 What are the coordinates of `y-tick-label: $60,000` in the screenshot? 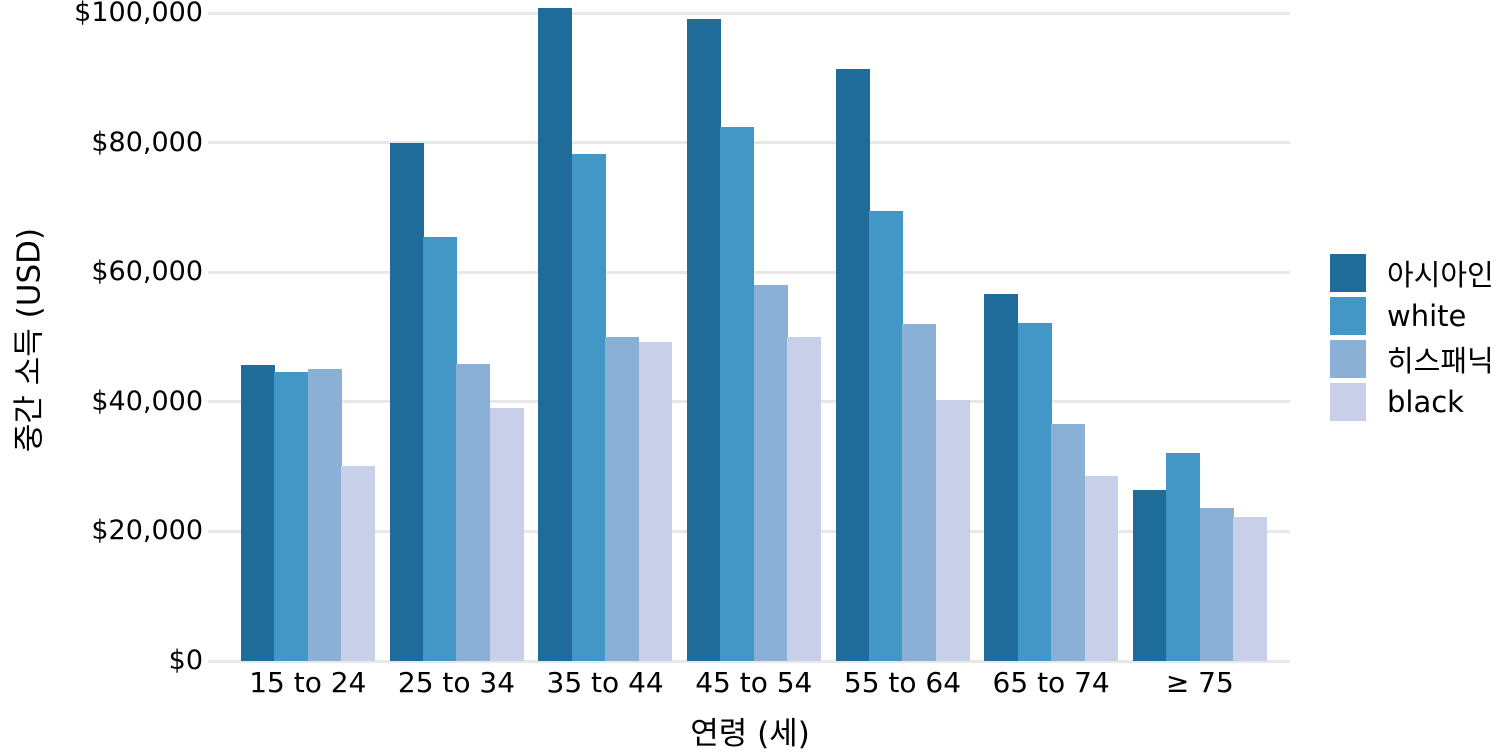 It's located at (147, 272).